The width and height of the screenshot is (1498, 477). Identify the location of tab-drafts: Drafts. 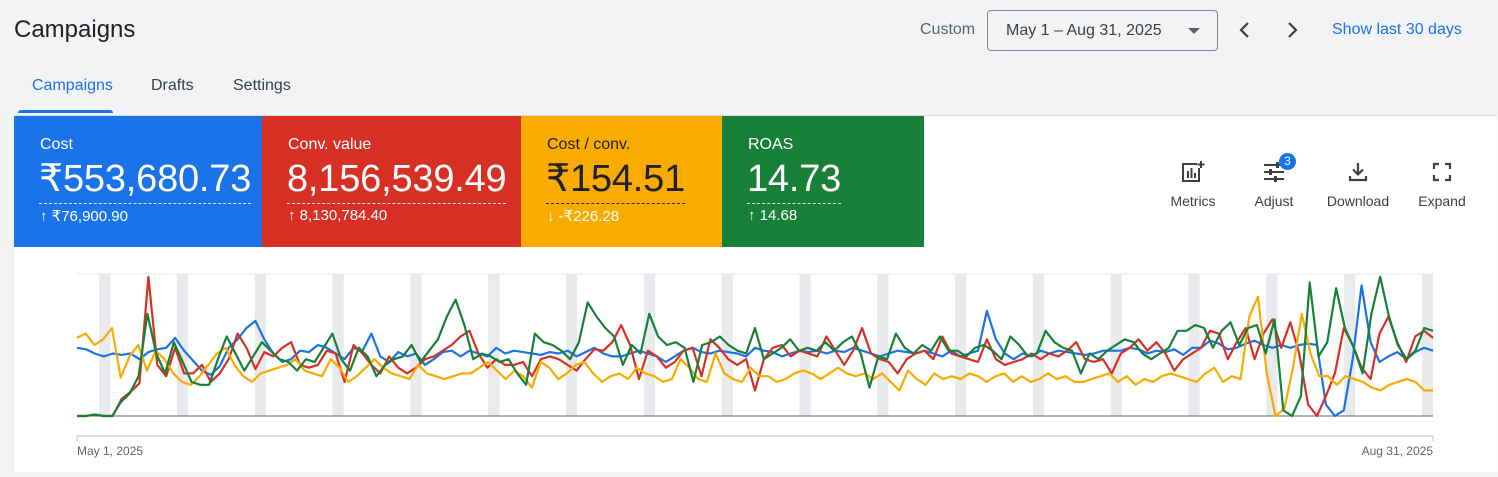
(172, 85).